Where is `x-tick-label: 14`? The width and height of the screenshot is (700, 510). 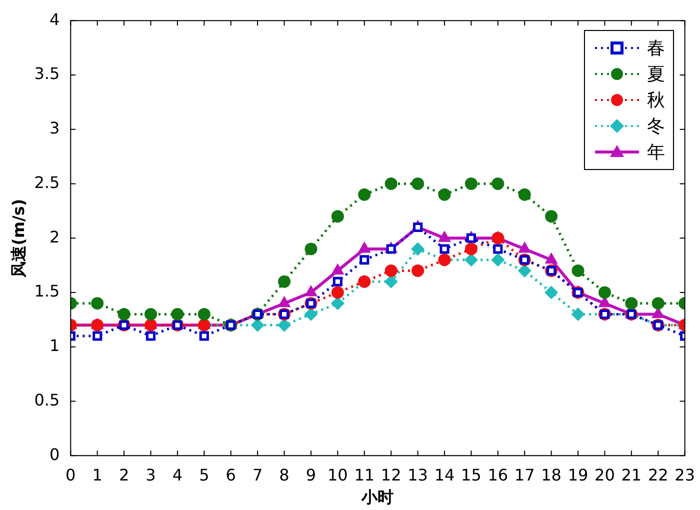
x-tick-label: 14 is located at coordinates (444, 474).